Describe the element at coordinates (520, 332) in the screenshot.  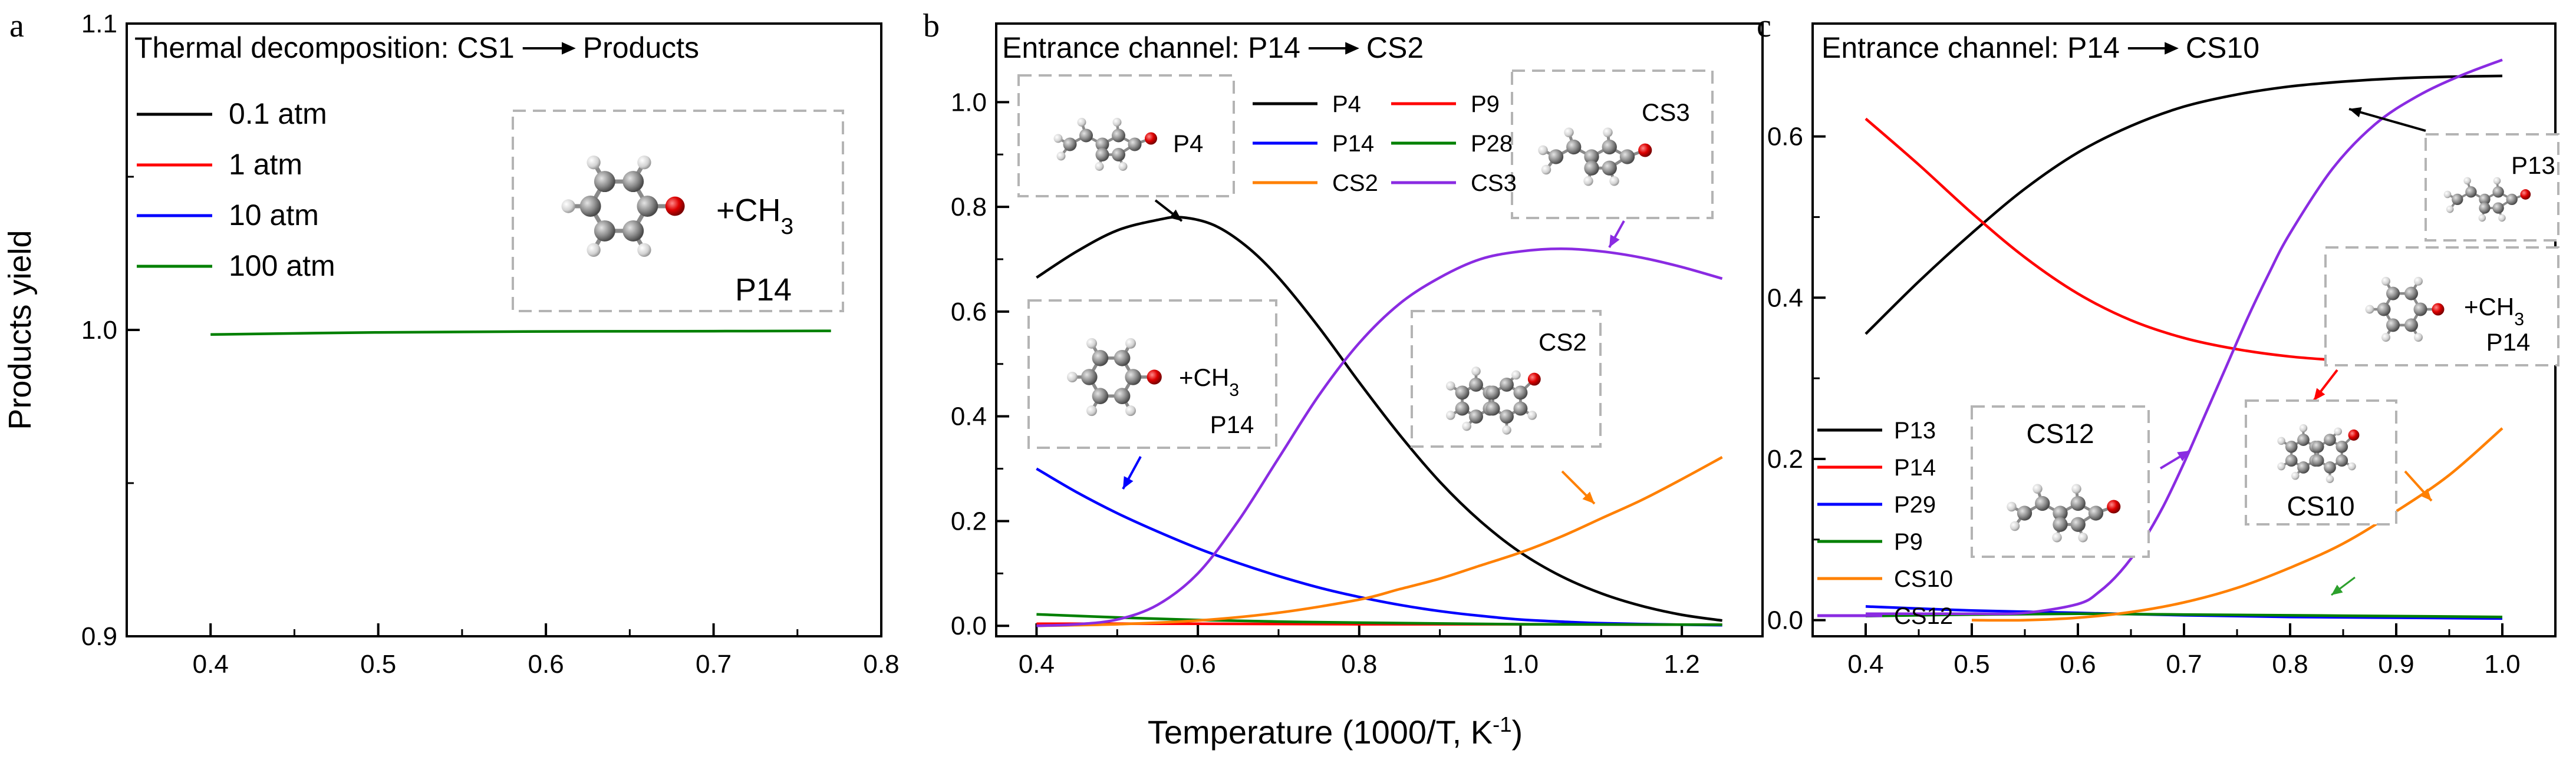
I see `series-line-100-atm` at that location.